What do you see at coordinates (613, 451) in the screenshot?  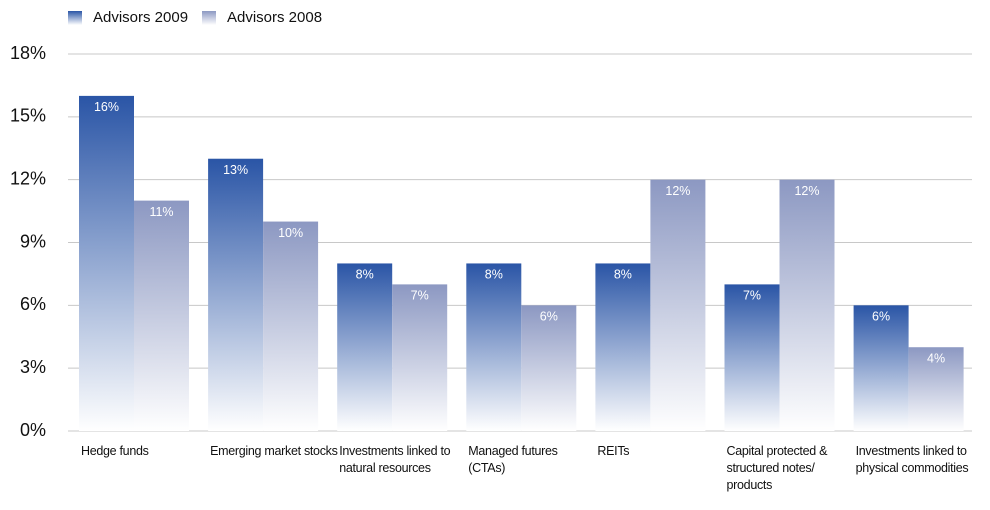 I see `x-tick-label: REITs` at bounding box center [613, 451].